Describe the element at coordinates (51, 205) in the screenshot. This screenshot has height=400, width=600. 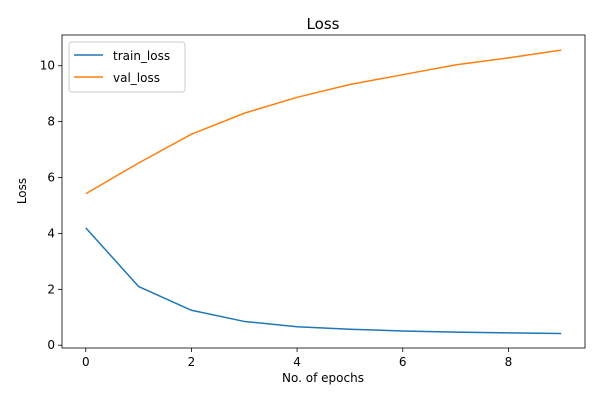
I see `y-axis: 0 2 4 6 8 10` at that location.